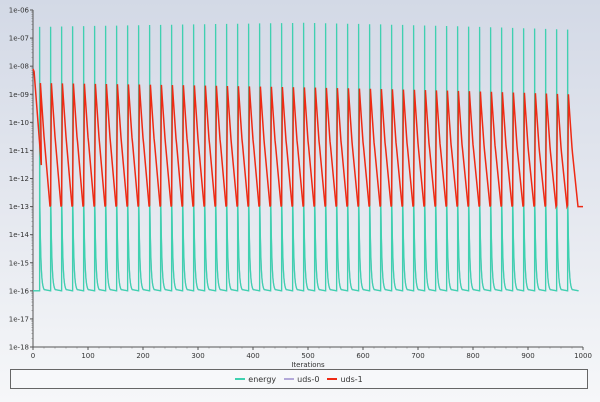 The width and height of the screenshot is (600, 402). Describe the element at coordinates (197, 356) in the screenshot. I see `x-tick-label: 300` at that location.